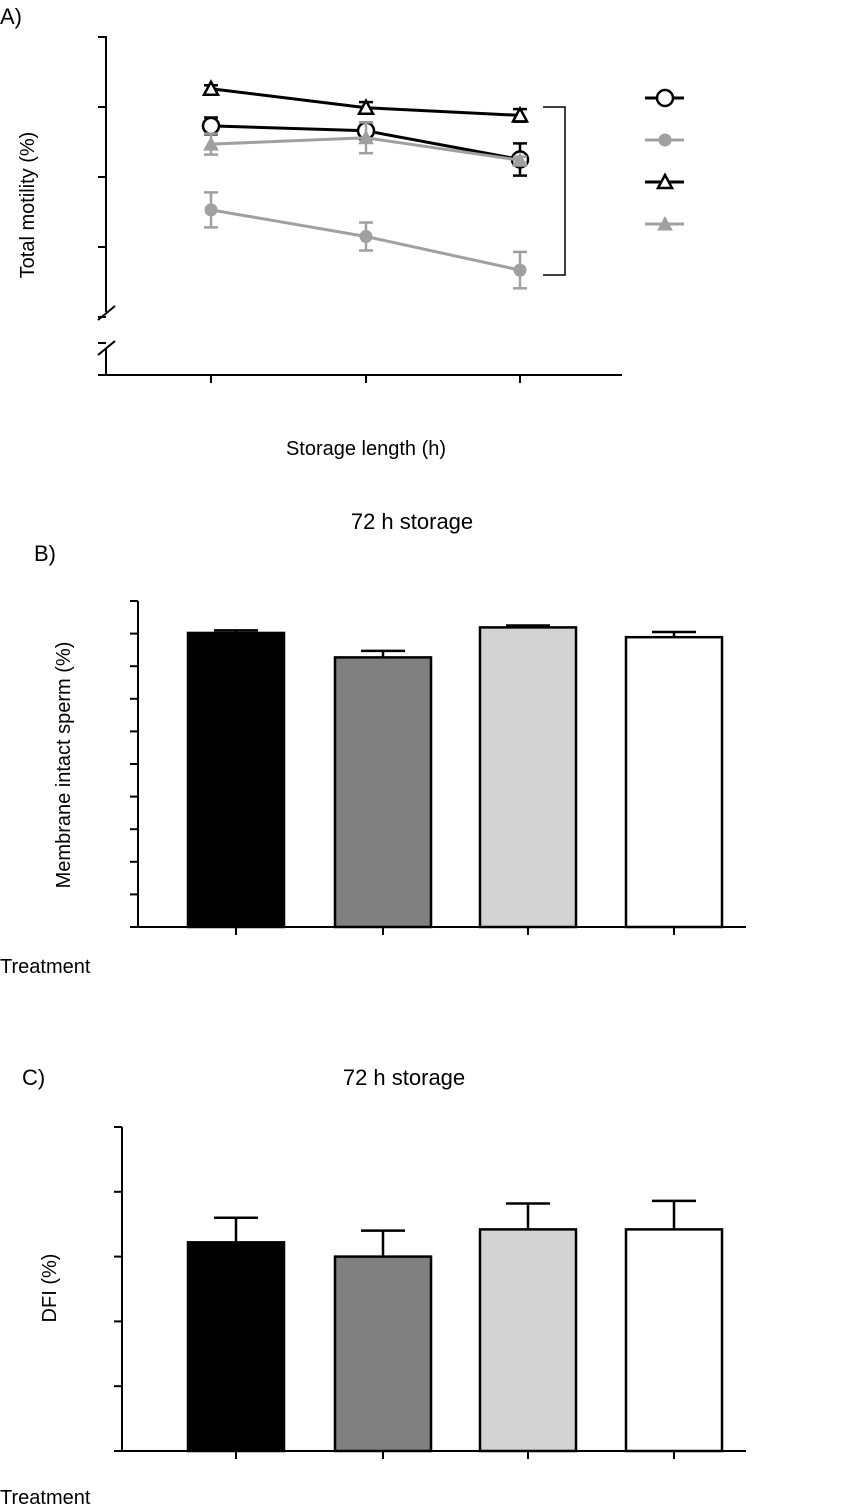 The width and height of the screenshot is (845, 1508). Describe the element at coordinates (45, 553) in the screenshot. I see `panel-b-label: B)` at that location.